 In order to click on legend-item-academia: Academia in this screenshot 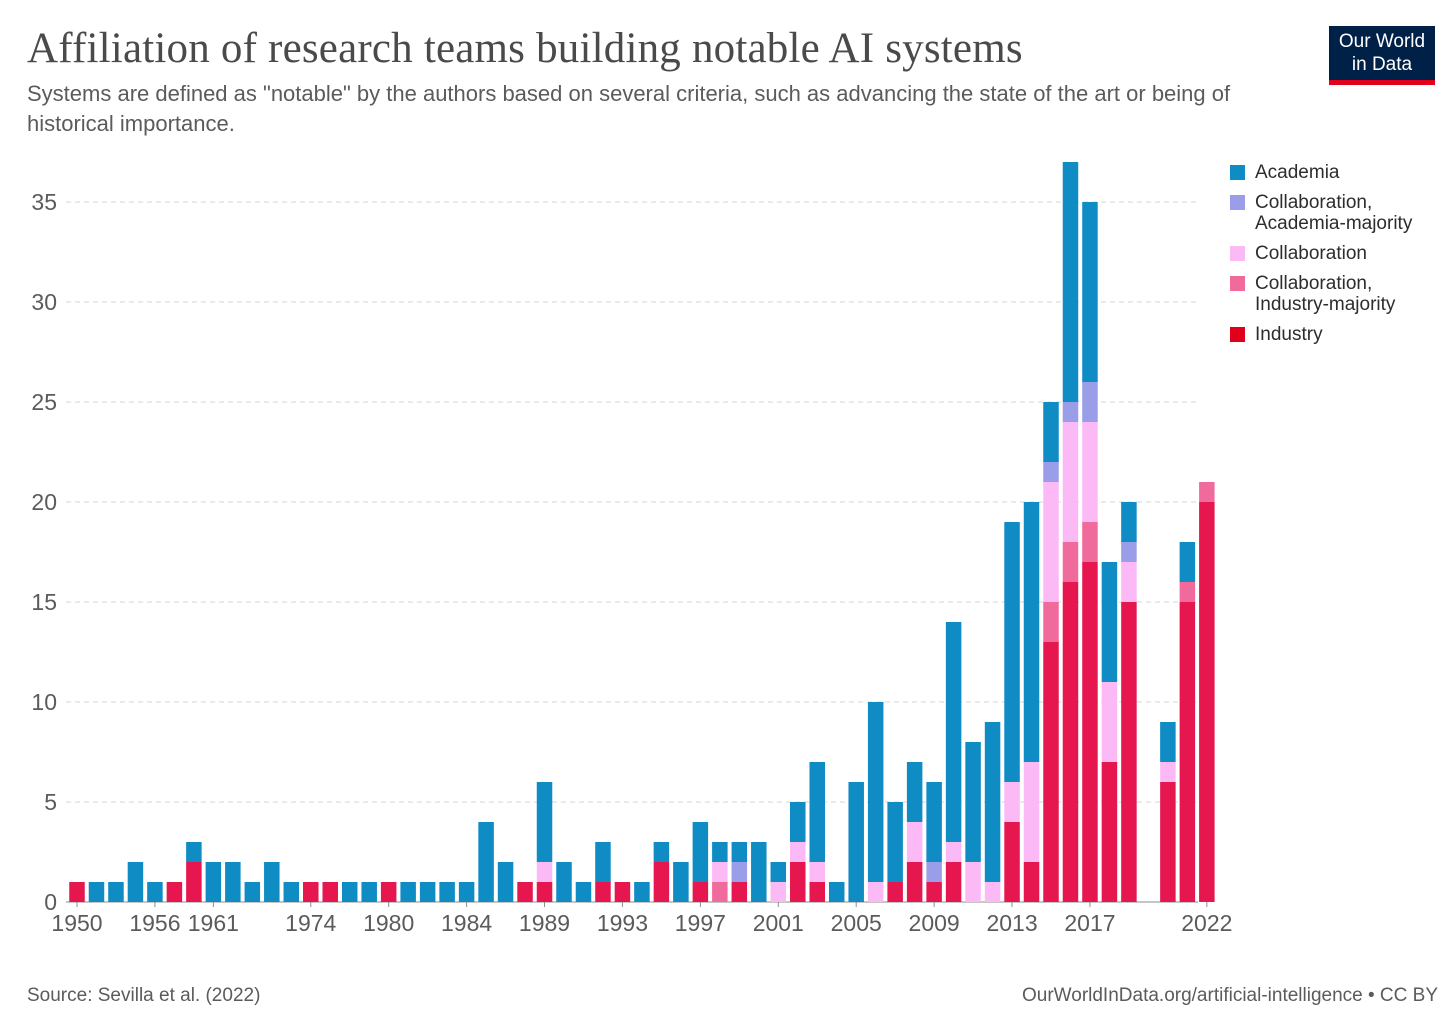, I will do `click(1342, 172)`.